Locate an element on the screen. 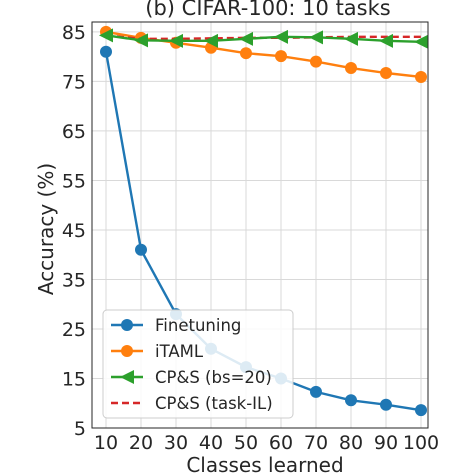  legend-item: CP&S (bs=20) is located at coordinates (191, 377).